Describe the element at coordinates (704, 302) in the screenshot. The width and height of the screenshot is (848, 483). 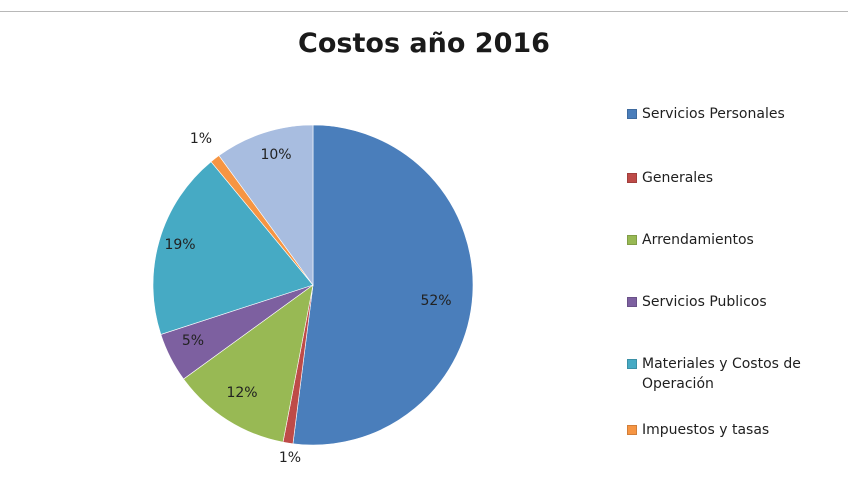
I see `legend-label: Servicios Publicos` at that location.